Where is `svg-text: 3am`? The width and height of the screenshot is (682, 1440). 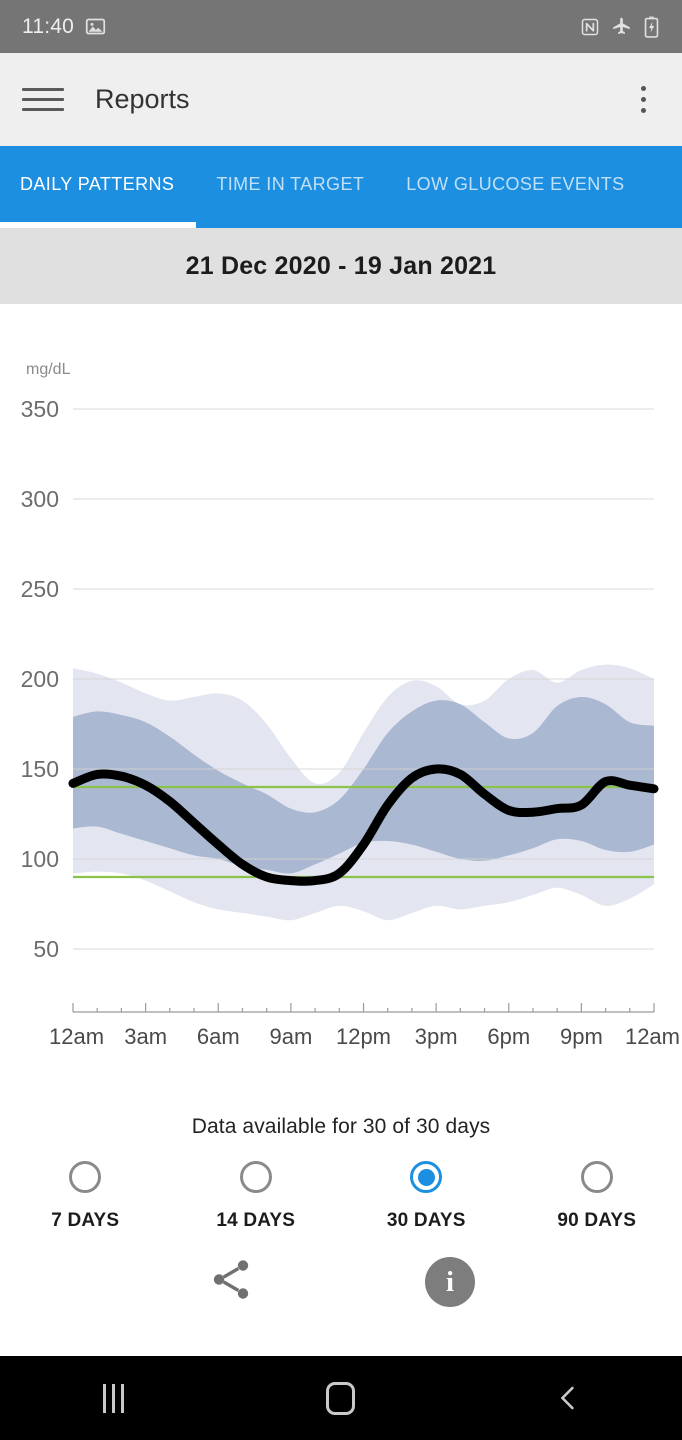
svg-text: 3am is located at coordinates (145, 1036).